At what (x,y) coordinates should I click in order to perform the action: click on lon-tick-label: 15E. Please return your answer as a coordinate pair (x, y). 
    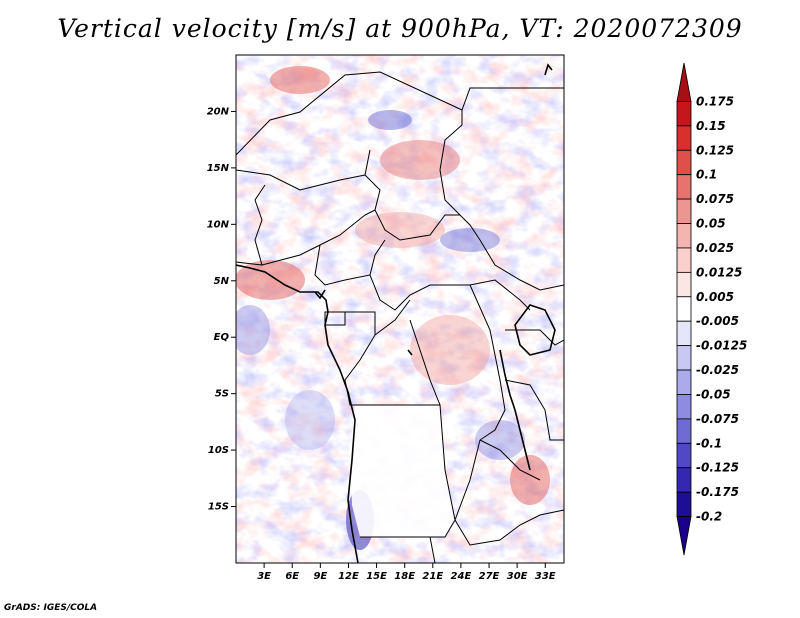
    Looking at the image, I should click on (376, 576).